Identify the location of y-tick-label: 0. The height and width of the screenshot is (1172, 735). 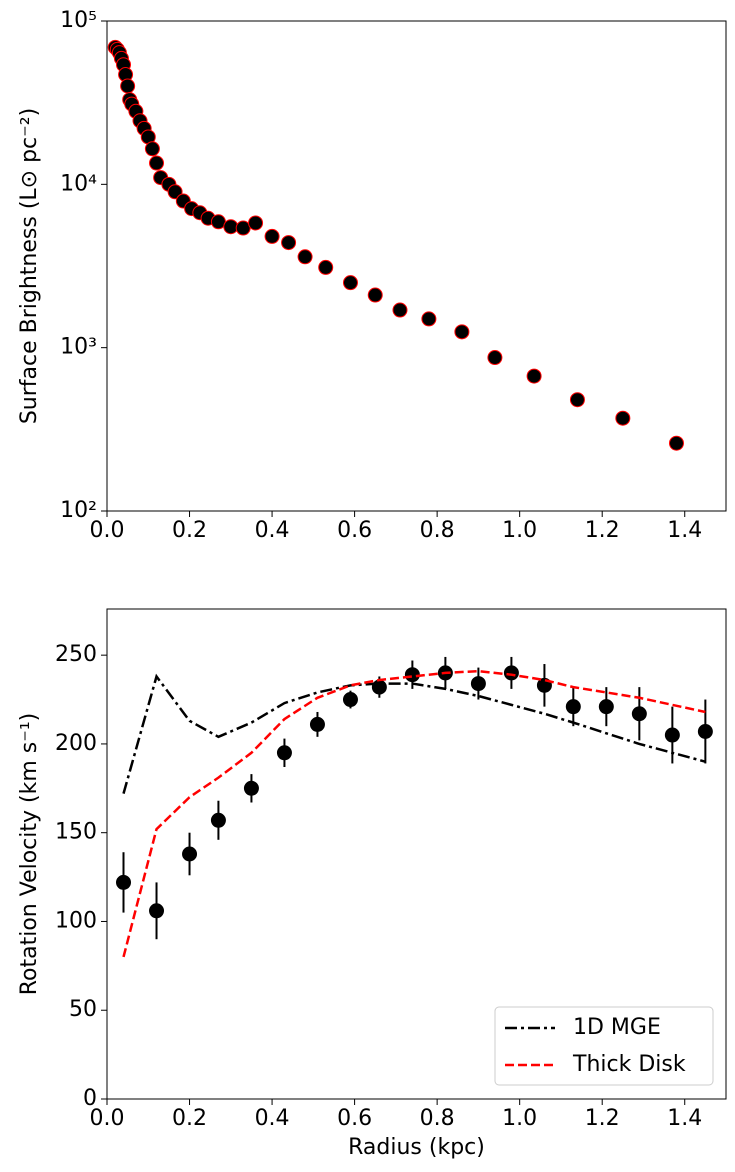
(90, 1098).